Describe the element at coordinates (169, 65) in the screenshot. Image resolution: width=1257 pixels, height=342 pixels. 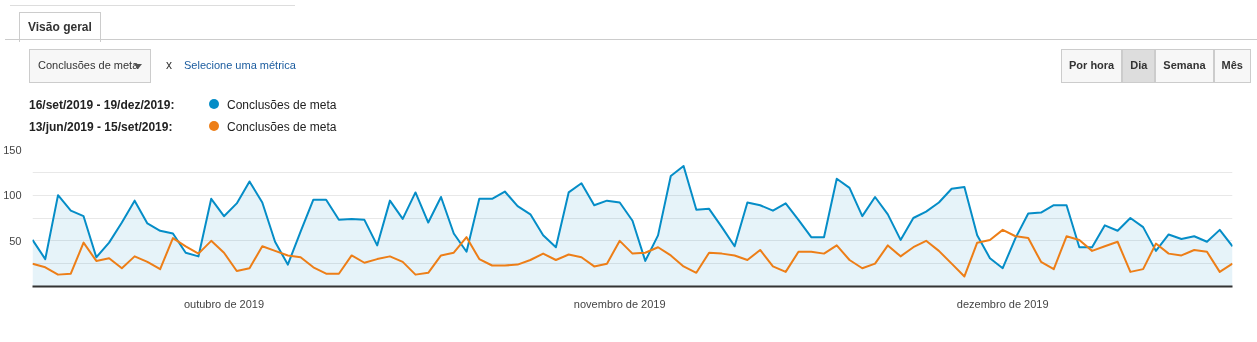
I see `text: x` at that location.